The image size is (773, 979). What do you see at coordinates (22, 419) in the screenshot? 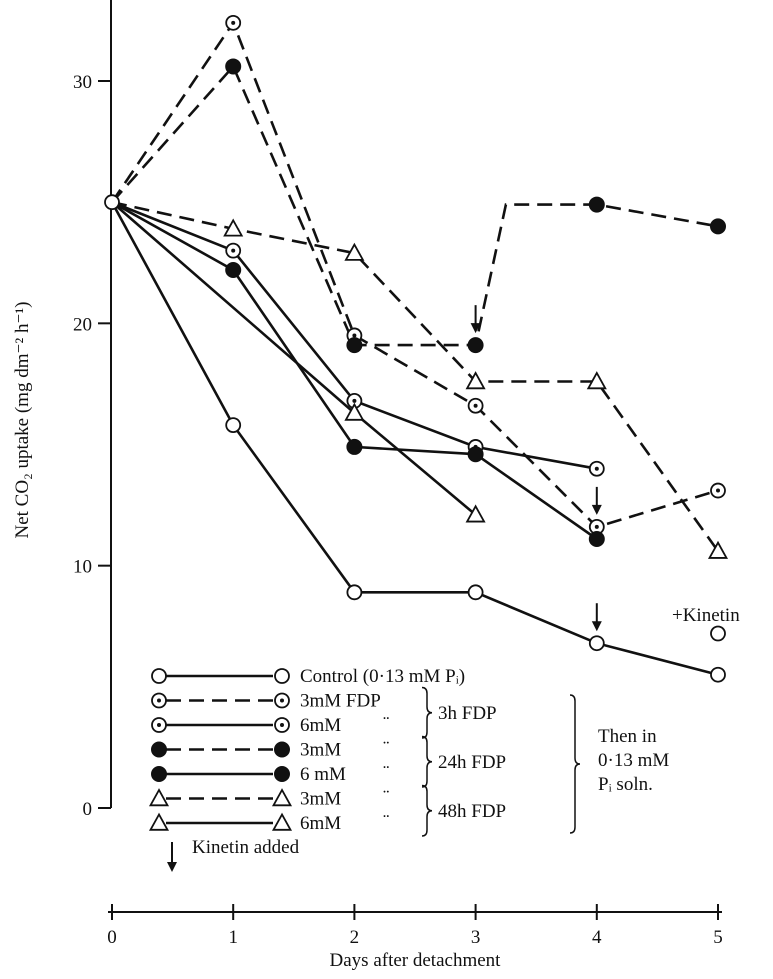
I see `y-axis-title: Net CO₂ uptake (mg dm⁻² h⁻¹)` at bounding box center [22, 419].